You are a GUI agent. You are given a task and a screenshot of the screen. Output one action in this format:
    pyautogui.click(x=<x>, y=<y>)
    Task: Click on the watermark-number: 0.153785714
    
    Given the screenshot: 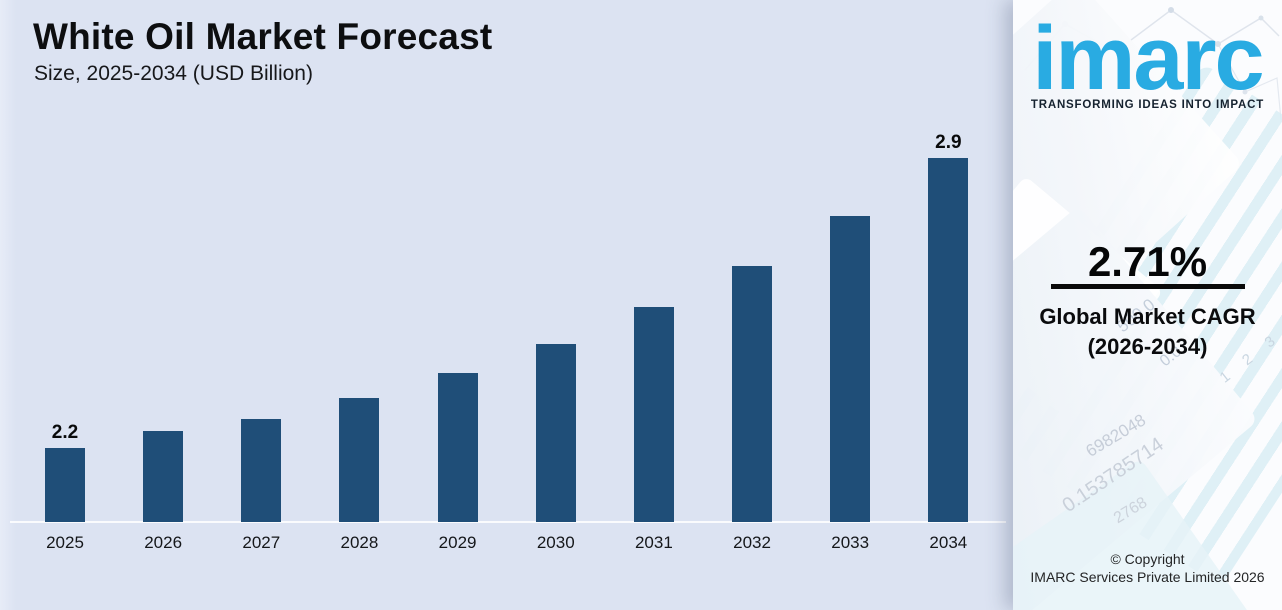 What is the action you would take?
    pyautogui.click(x=1113, y=475)
    